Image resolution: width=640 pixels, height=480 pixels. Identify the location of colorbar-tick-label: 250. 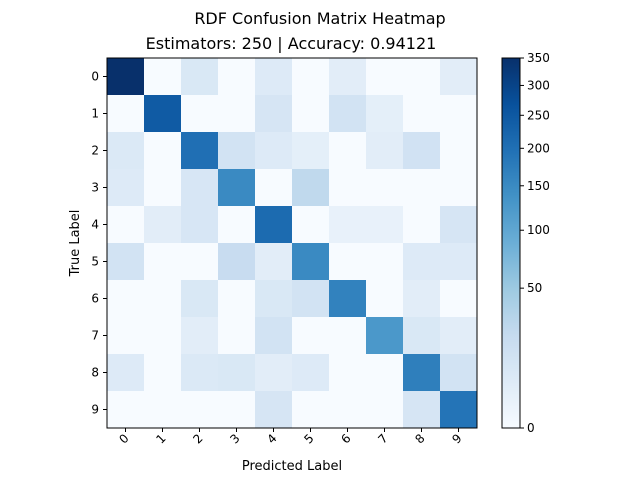
(538, 115).